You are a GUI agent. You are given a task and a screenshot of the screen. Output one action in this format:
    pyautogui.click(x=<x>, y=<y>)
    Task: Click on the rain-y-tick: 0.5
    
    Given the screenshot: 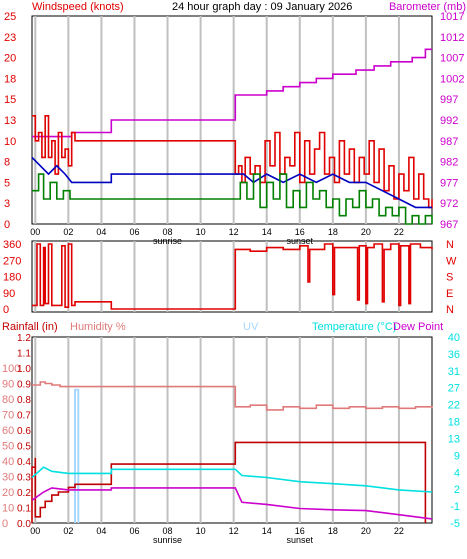 What is the action you would take?
    pyautogui.click(x=24, y=447)
    